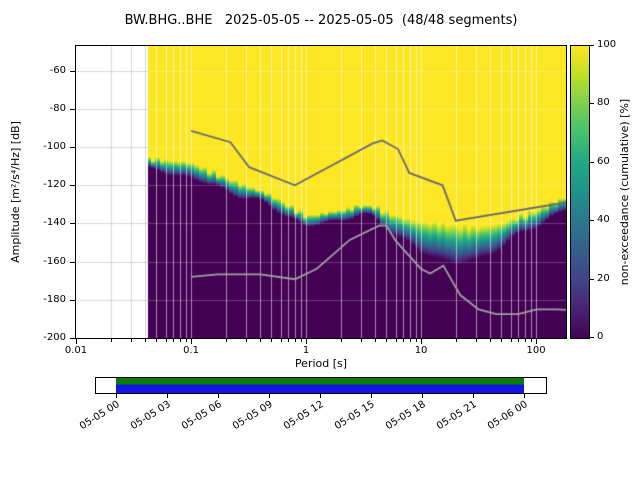  Describe the element at coordinates (421, 350) in the screenshot. I see `x-tick-label: 10` at that location.